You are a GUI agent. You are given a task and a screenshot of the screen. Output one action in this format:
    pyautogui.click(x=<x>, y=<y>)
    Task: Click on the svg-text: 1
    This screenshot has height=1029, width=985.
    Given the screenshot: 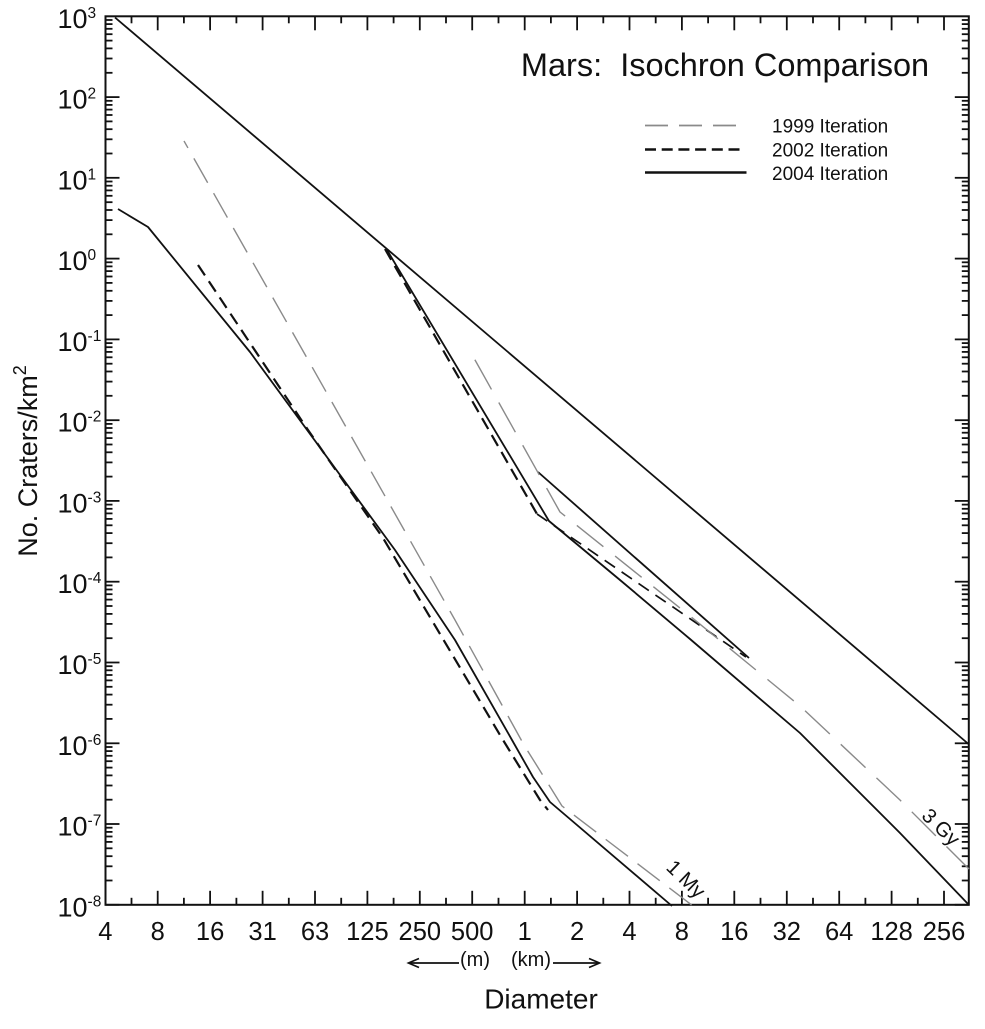 What is the action you would take?
    pyautogui.click(x=525, y=932)
    